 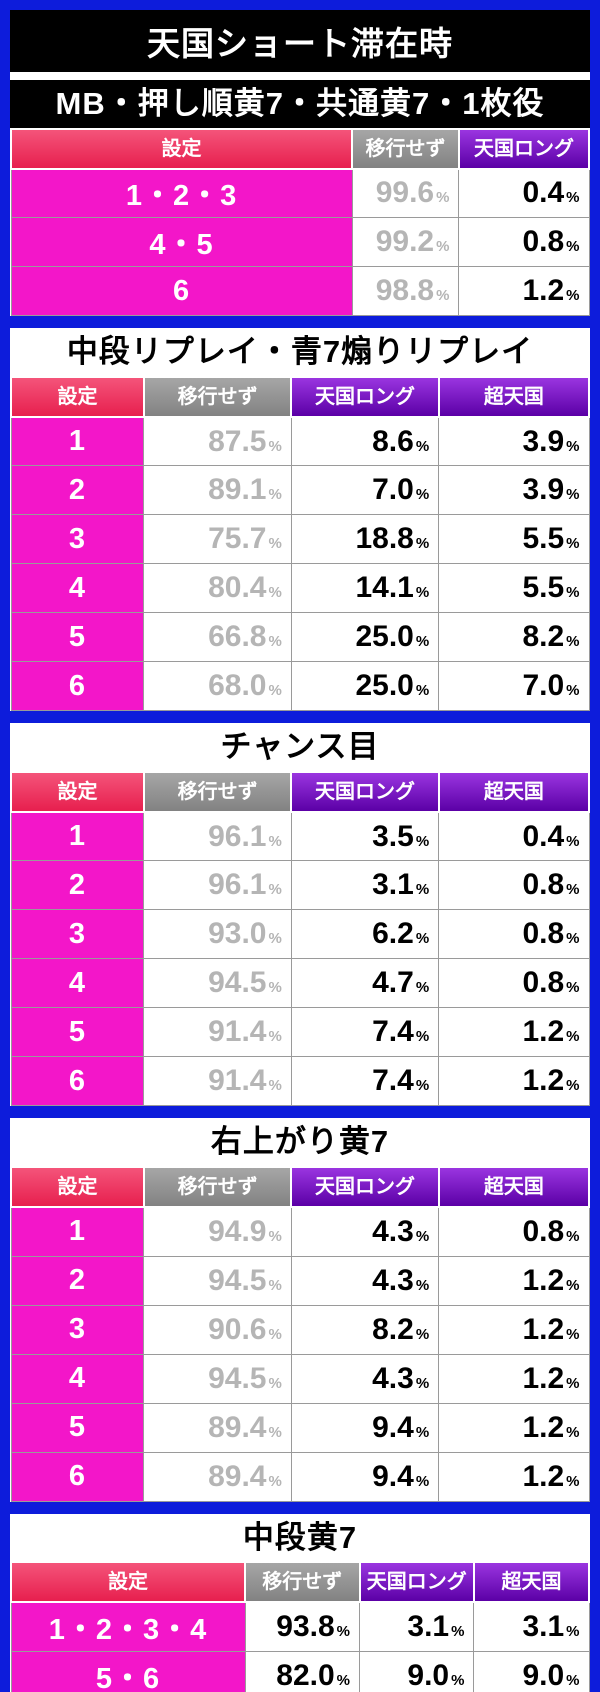 What do you see at coordinates (405, 193) in the screenshot?
I see `value-number: 99.6` at bounding box center [405, 193].